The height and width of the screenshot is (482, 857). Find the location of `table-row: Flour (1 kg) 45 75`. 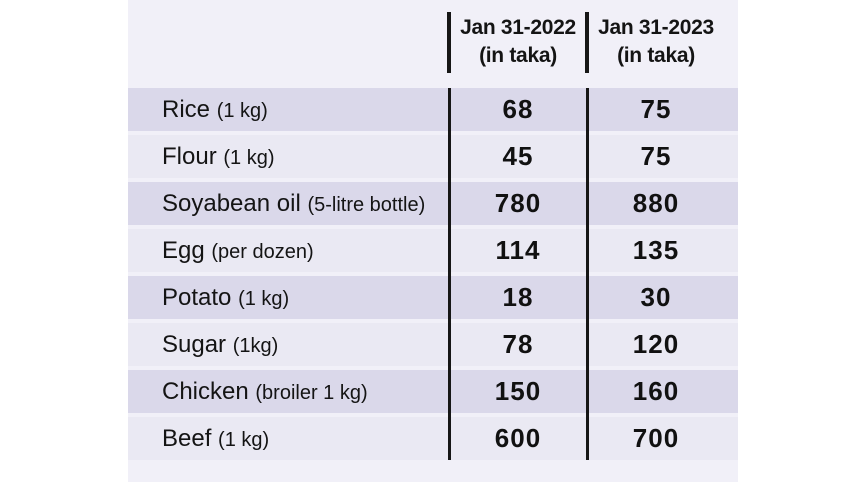

table-row: Flour (1 kg) 45 75 is located at coordinates (433, 156).